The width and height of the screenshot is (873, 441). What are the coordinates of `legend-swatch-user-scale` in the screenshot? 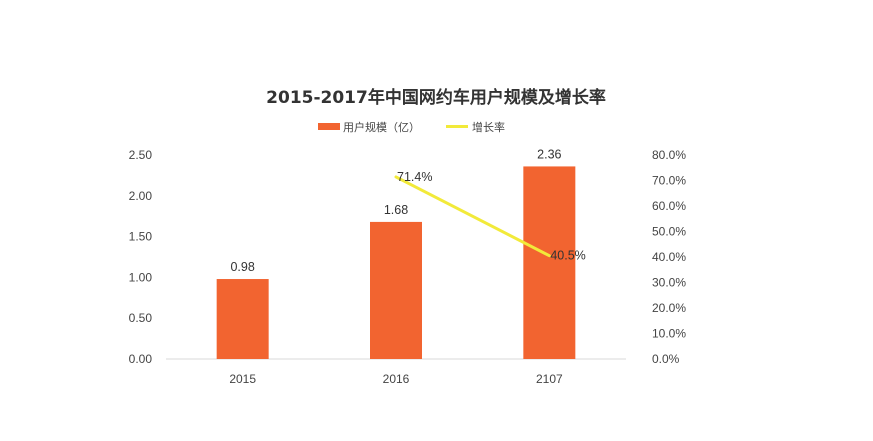 It's located at (329, 126).